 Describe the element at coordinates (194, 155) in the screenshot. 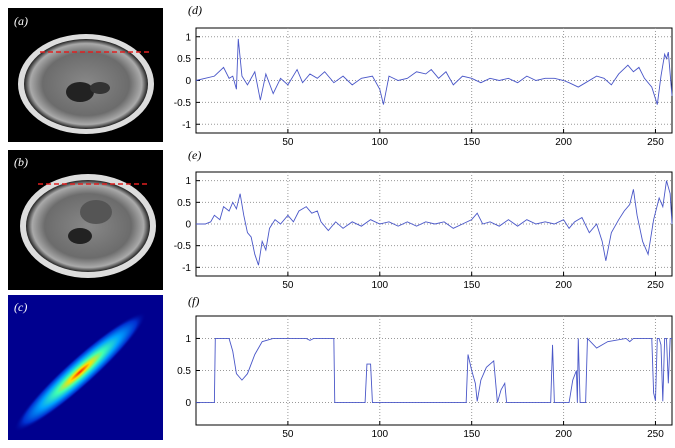

I see `chart-label: (e)` at that location.